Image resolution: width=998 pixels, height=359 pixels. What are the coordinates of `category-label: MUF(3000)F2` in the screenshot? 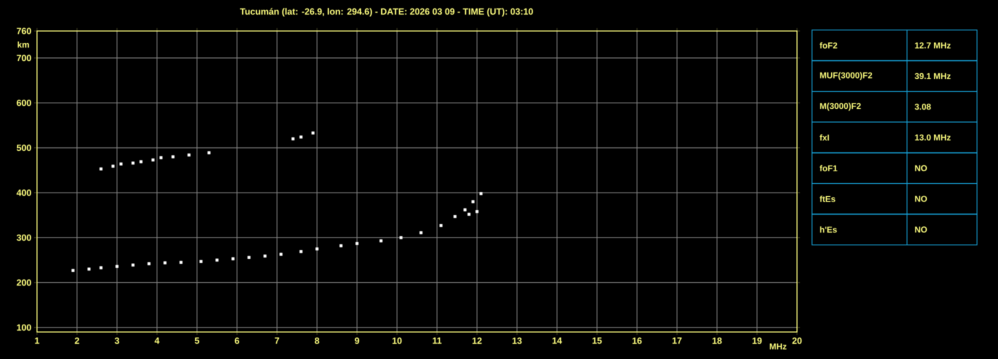 It's located at (846, 76).